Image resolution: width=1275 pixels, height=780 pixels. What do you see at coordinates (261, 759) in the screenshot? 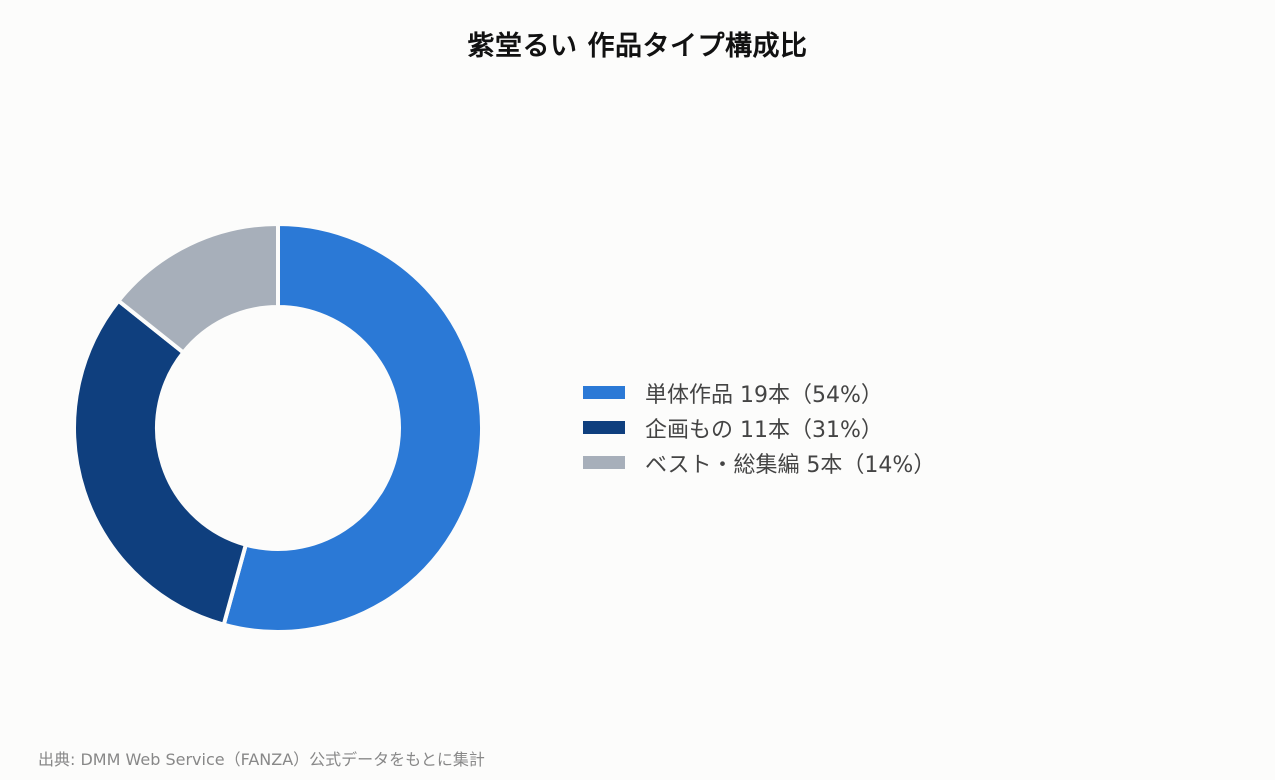
I see `source-note: 出典: DMM Web Service（FANZA）公式データをもとに集計` at bounding box center [261, 759].